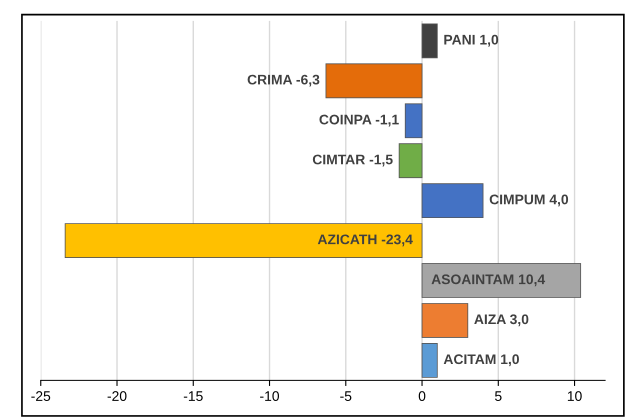 This screenshot has width=627, height=418. What do you see at coordinates (501, 320) in the screenshot?
I see `category-label: AIZA 3,0` at bounding box center [501, 320].